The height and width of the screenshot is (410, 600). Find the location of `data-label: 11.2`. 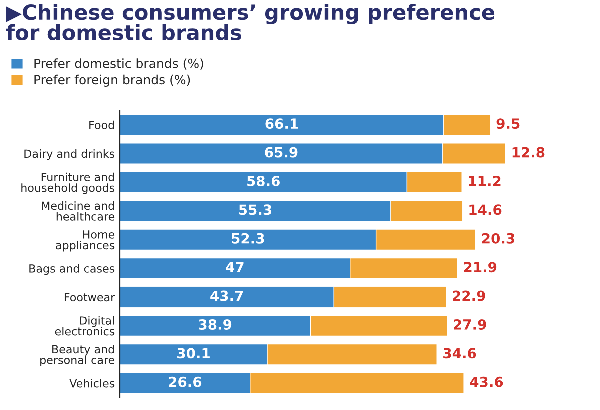

data-label: 11.2 is located at coordinates (485, 181).